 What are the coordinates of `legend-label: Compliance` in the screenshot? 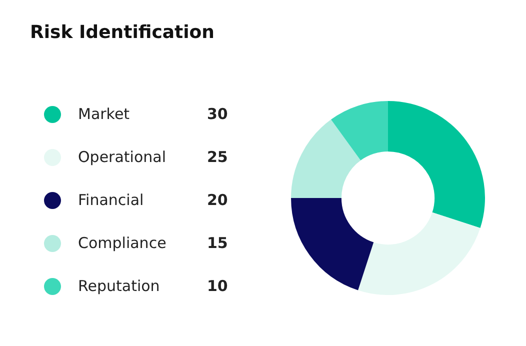 It's located at (122, 243).